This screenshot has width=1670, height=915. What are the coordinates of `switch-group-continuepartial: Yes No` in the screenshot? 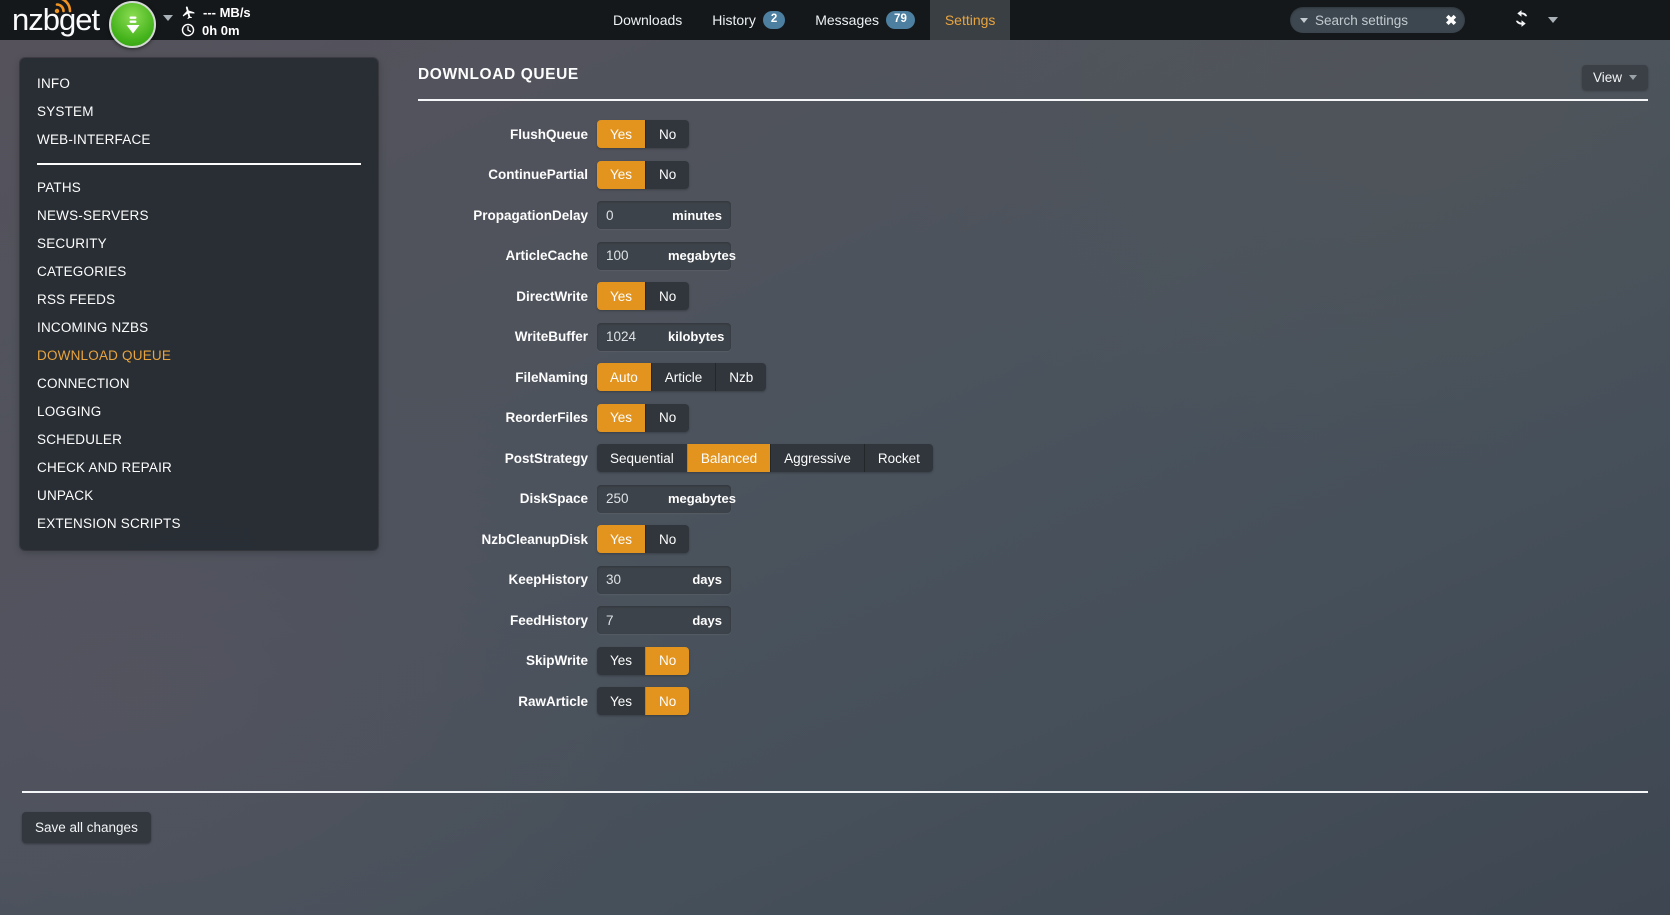 It's located at (643, 174).